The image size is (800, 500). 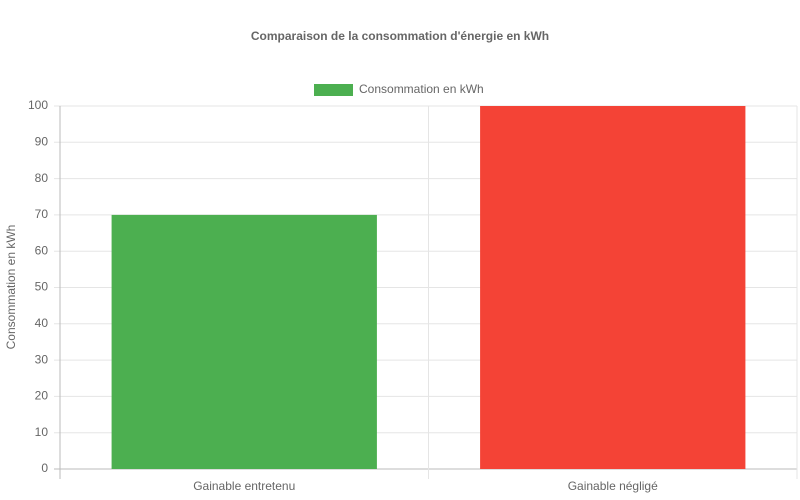 What do you see at coordinates (42, 250) in the screenshot?
I see `y-tick-label: 60` at bounding box center [42, 250].